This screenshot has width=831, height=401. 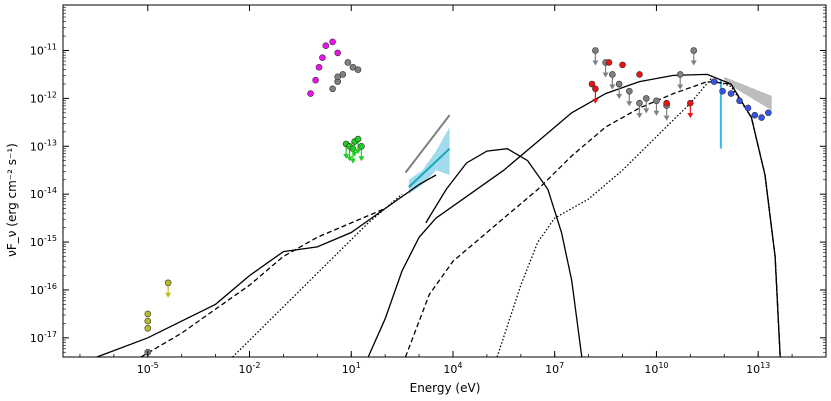 I want to click on gamma-bowtie, so click(x=748, y=93).